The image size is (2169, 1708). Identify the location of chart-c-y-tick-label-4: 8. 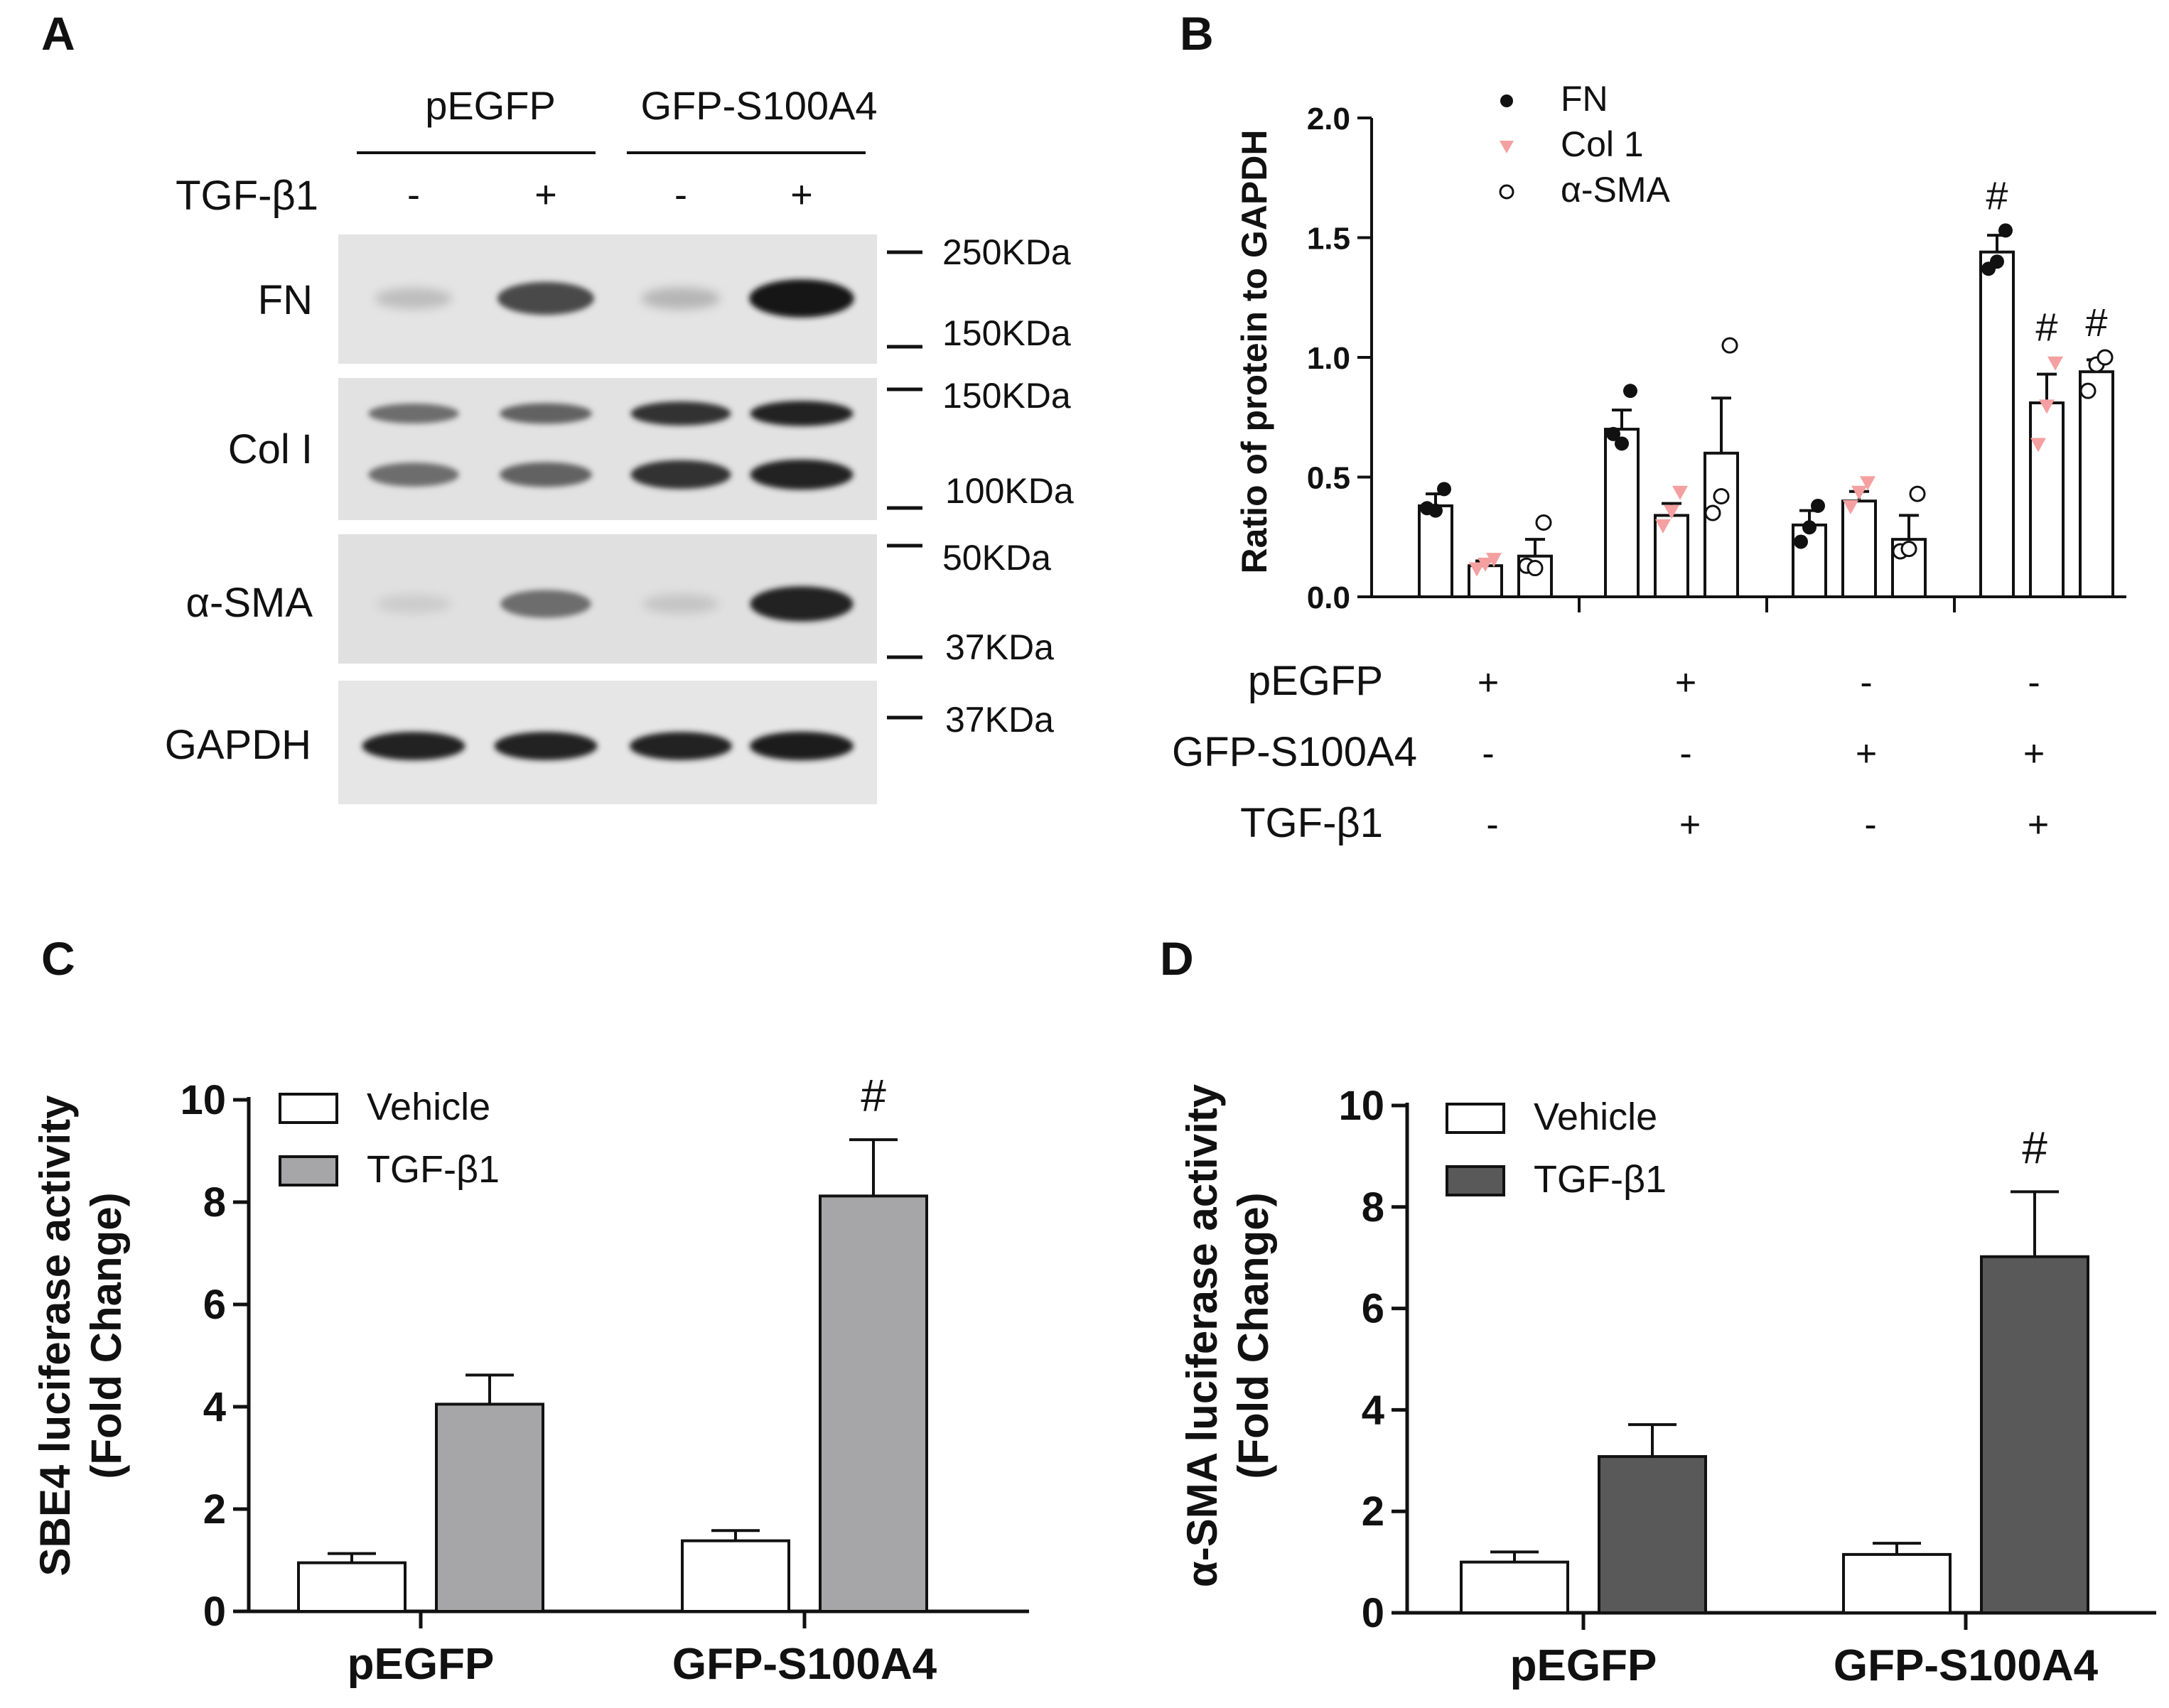
(214, 1202).